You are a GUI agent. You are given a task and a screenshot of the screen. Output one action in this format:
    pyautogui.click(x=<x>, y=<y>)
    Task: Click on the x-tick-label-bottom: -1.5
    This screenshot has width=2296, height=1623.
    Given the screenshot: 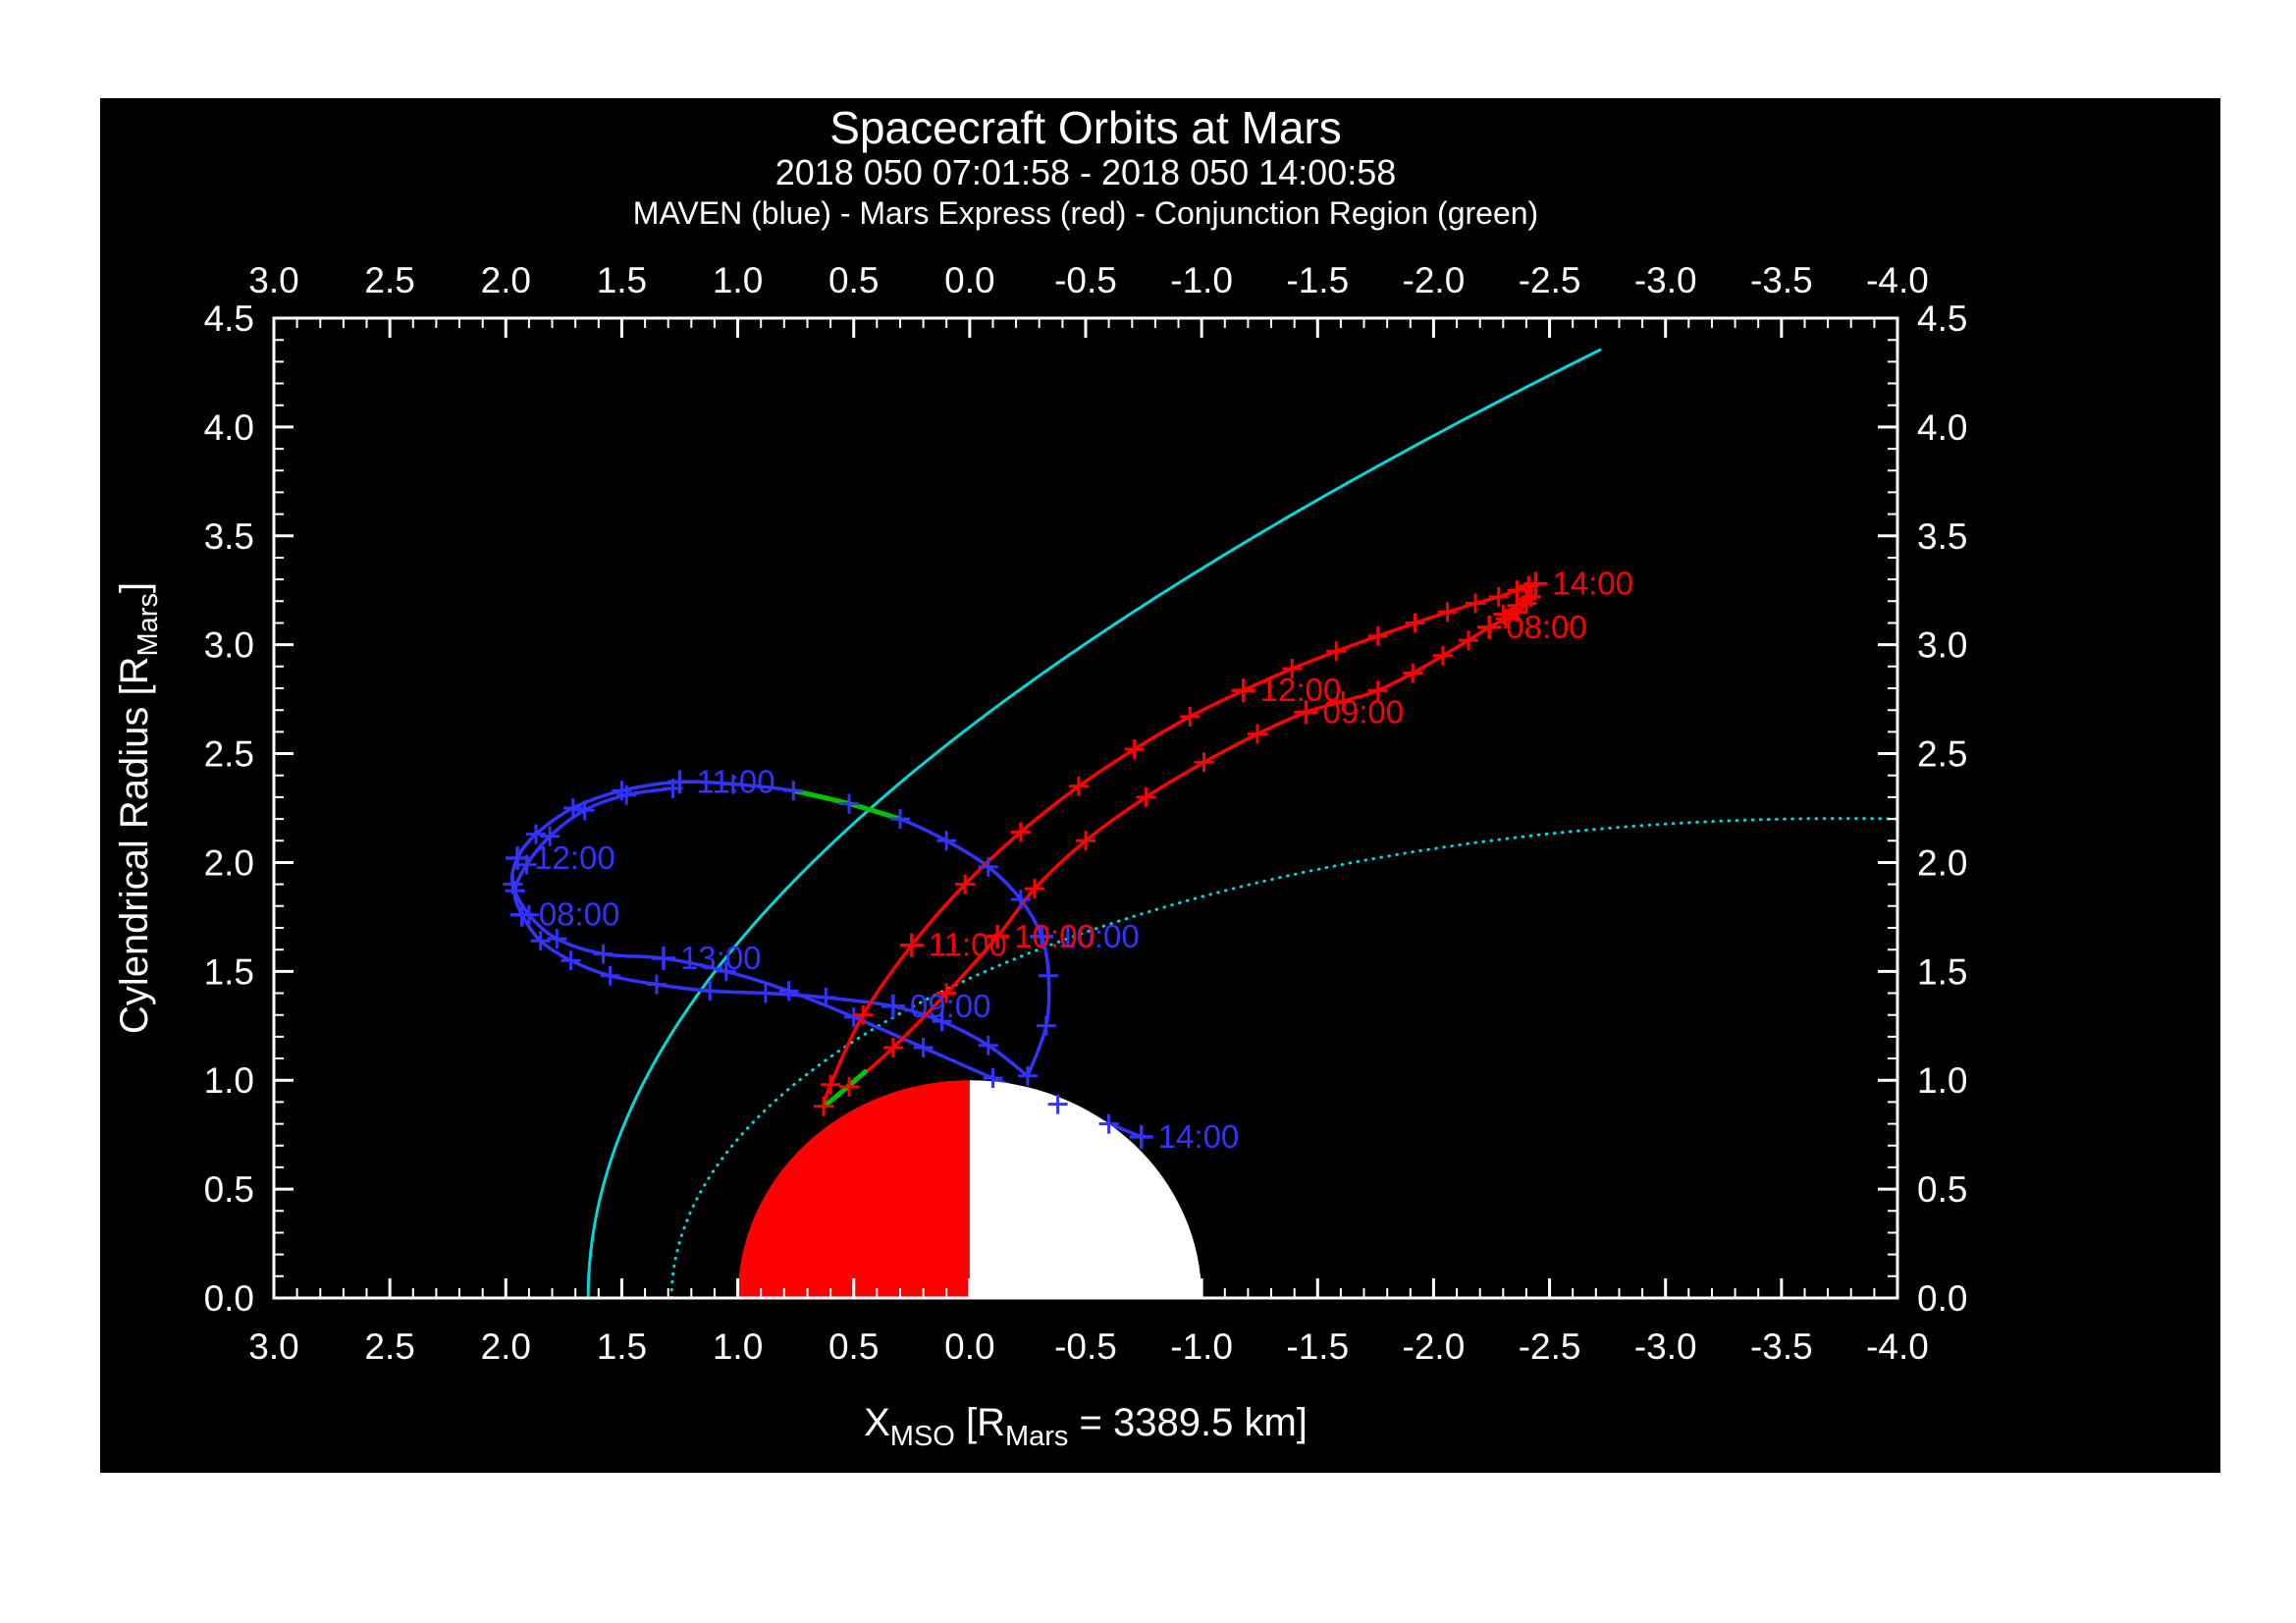 What is the action you would take?
    pyautogui.click(x=1318, y=1346)
    